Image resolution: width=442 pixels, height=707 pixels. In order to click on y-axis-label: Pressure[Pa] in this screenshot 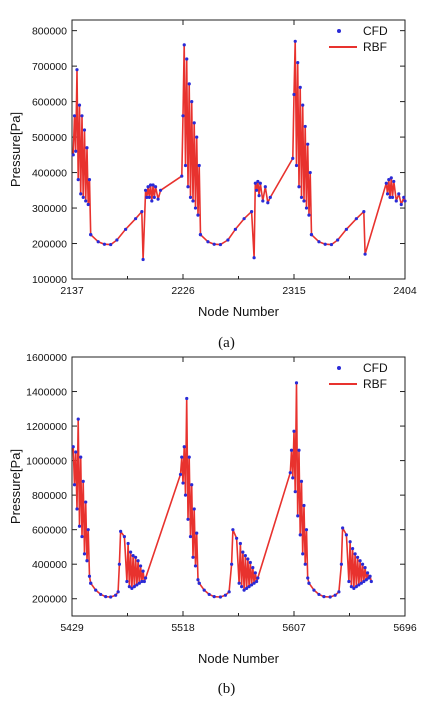, I will do `click(15, 149)`.